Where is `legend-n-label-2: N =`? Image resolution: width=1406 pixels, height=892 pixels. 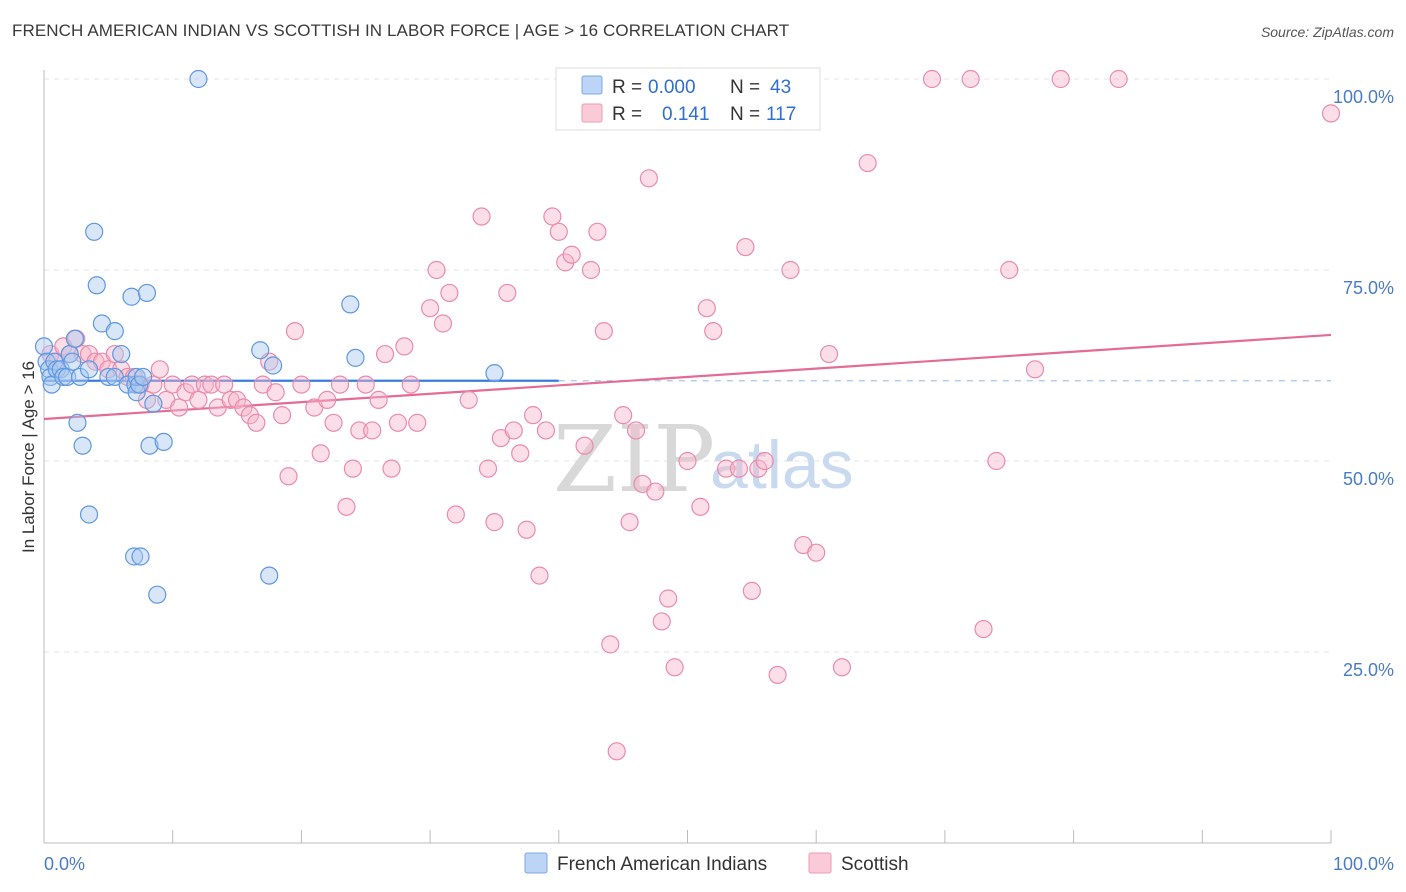
legend-n-label-2: N = is located at coordinates (745, 114).